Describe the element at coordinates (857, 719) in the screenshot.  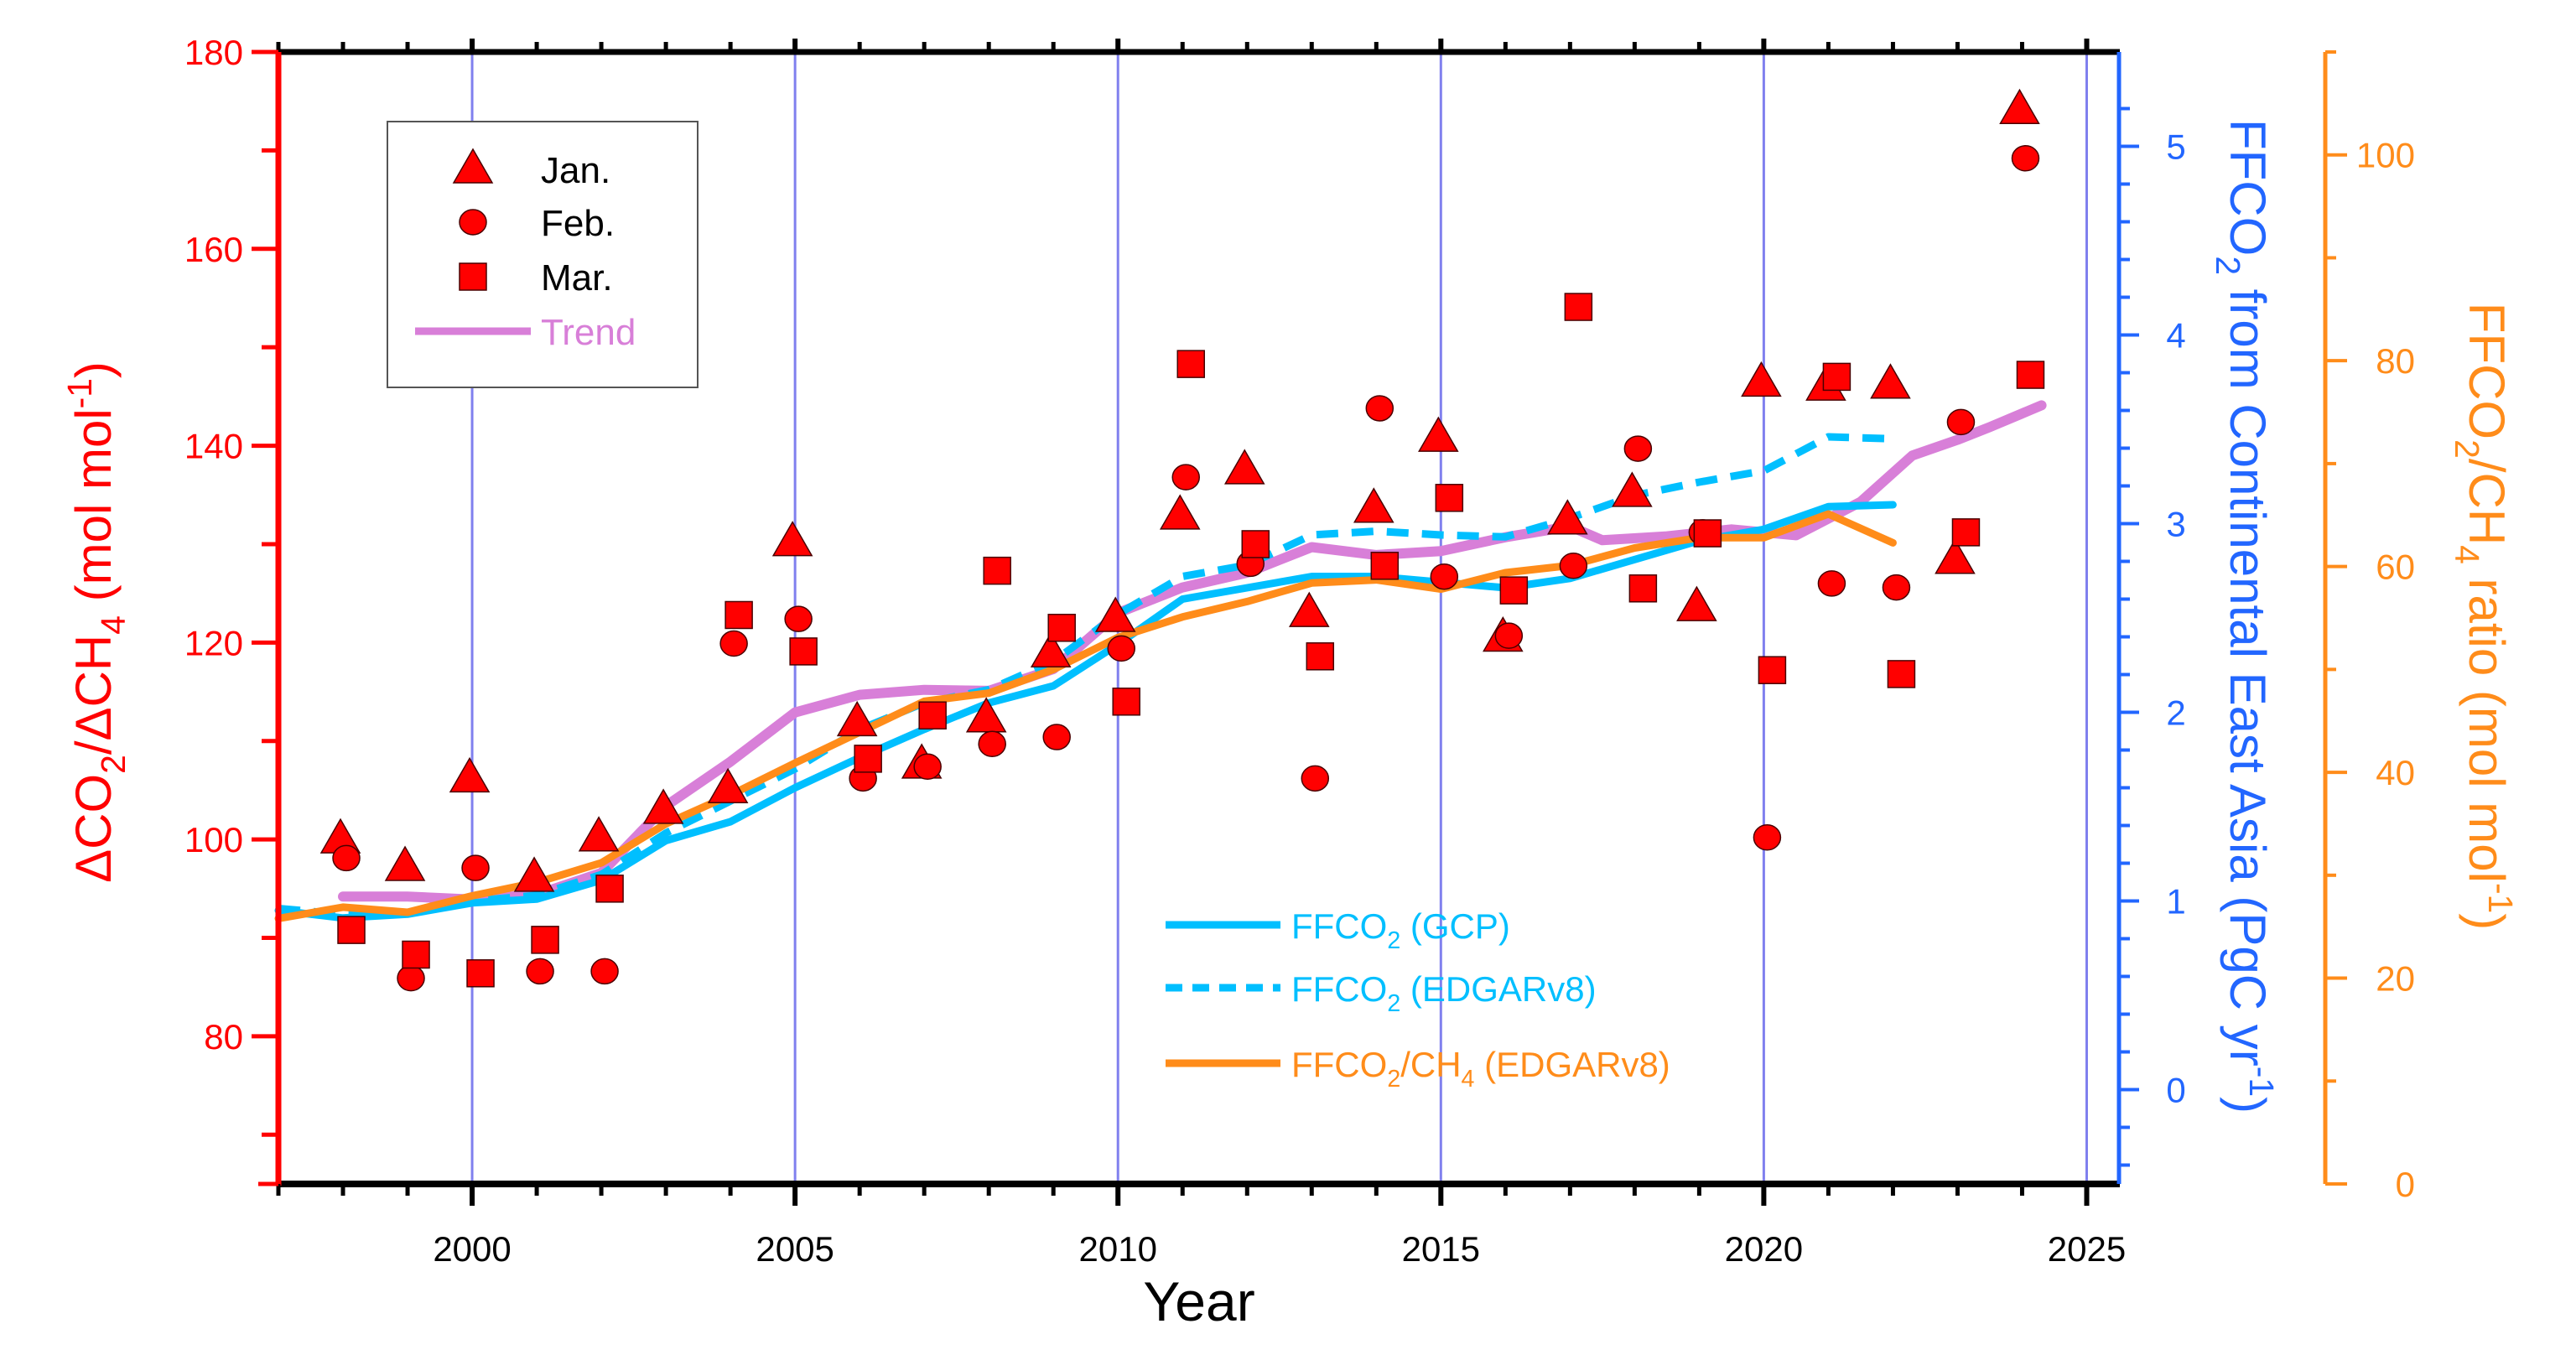
I see `point-jan-2006` at that location.